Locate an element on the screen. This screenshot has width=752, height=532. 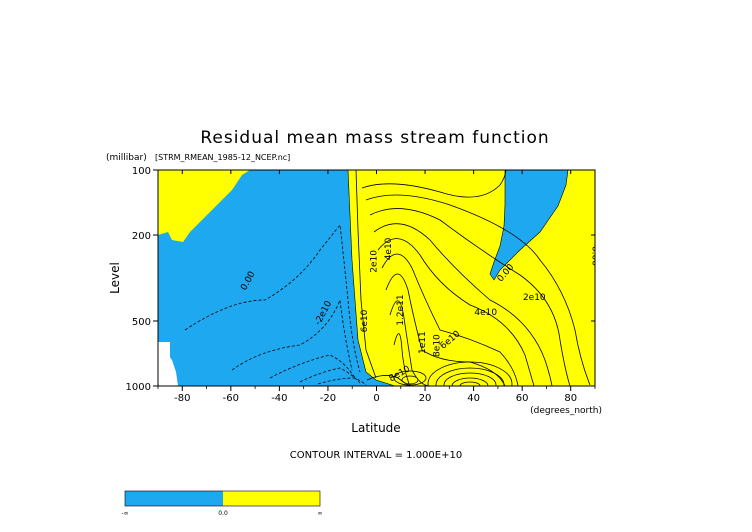
x-tick-label: 40 is located at coordinates (473, 398).